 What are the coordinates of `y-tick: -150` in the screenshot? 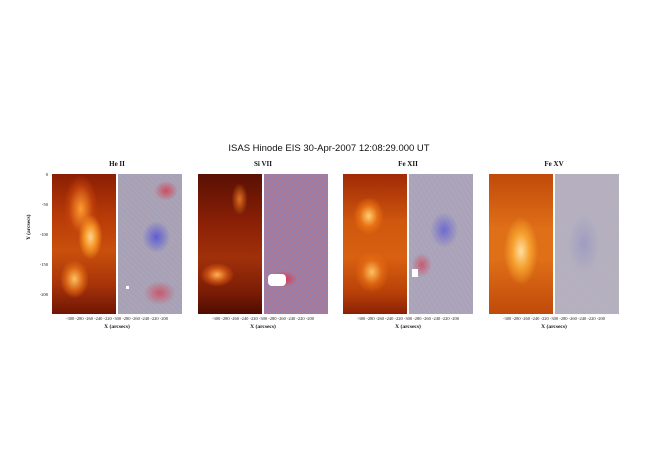 It's located at (43, 264).